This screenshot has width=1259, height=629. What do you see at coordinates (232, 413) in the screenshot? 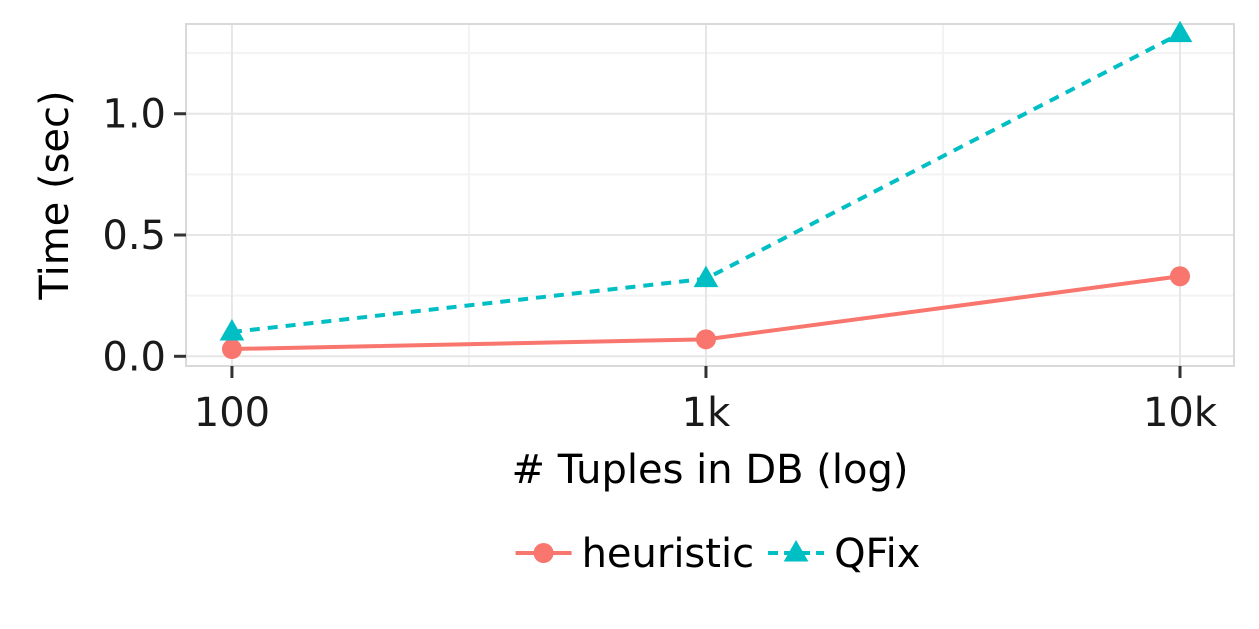
I see `x-tick-label: 100` at bounding box center [232, 413].